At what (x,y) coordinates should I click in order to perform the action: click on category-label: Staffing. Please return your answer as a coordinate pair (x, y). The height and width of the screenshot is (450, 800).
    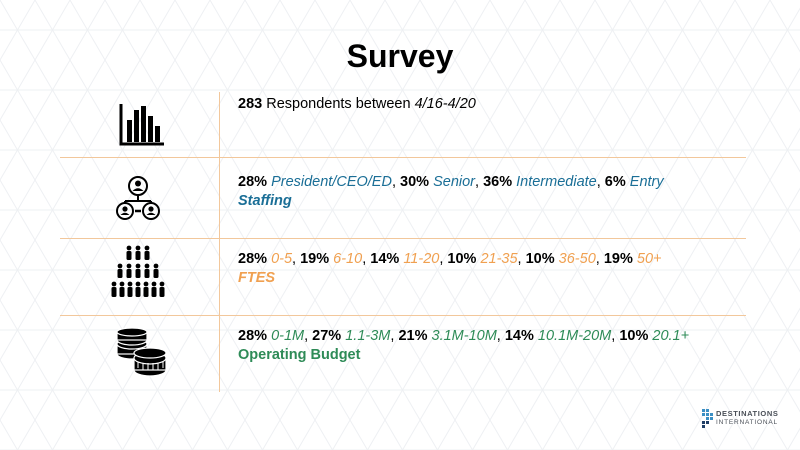
    Looking at the image, I should click on (265, 201).